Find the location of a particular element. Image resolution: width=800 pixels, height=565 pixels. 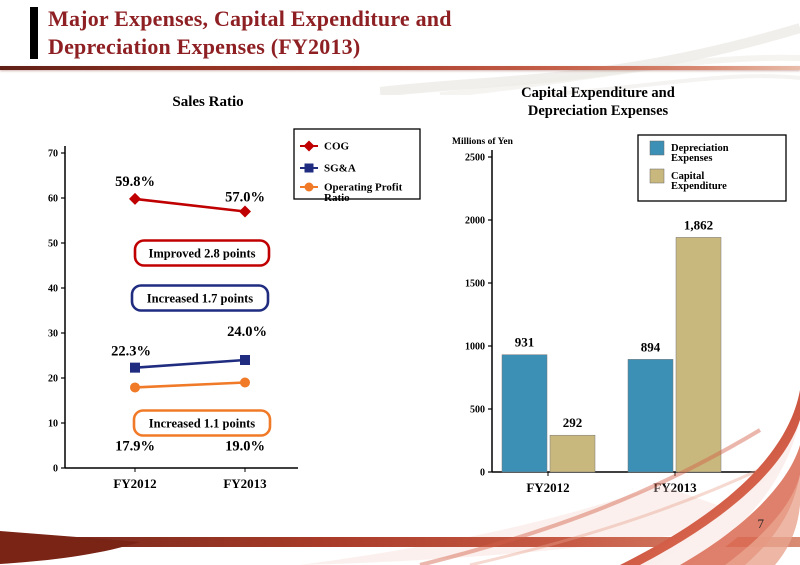

y-tick-label: 30 is located at coordinates (53, 334).